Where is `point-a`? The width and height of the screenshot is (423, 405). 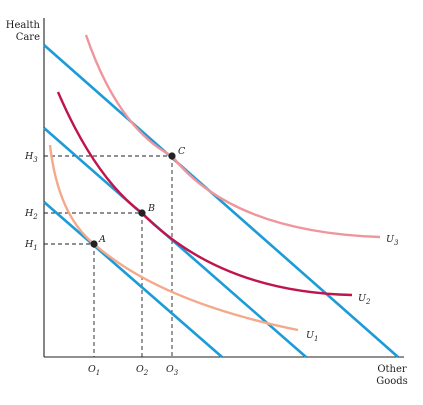
point-a is located at coordinates (94, 244).